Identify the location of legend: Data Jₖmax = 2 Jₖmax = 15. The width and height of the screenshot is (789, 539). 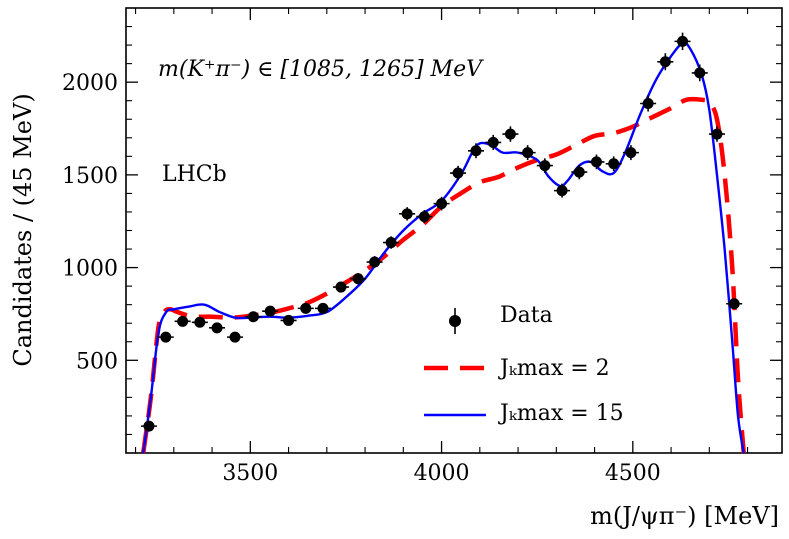
(524, 364).